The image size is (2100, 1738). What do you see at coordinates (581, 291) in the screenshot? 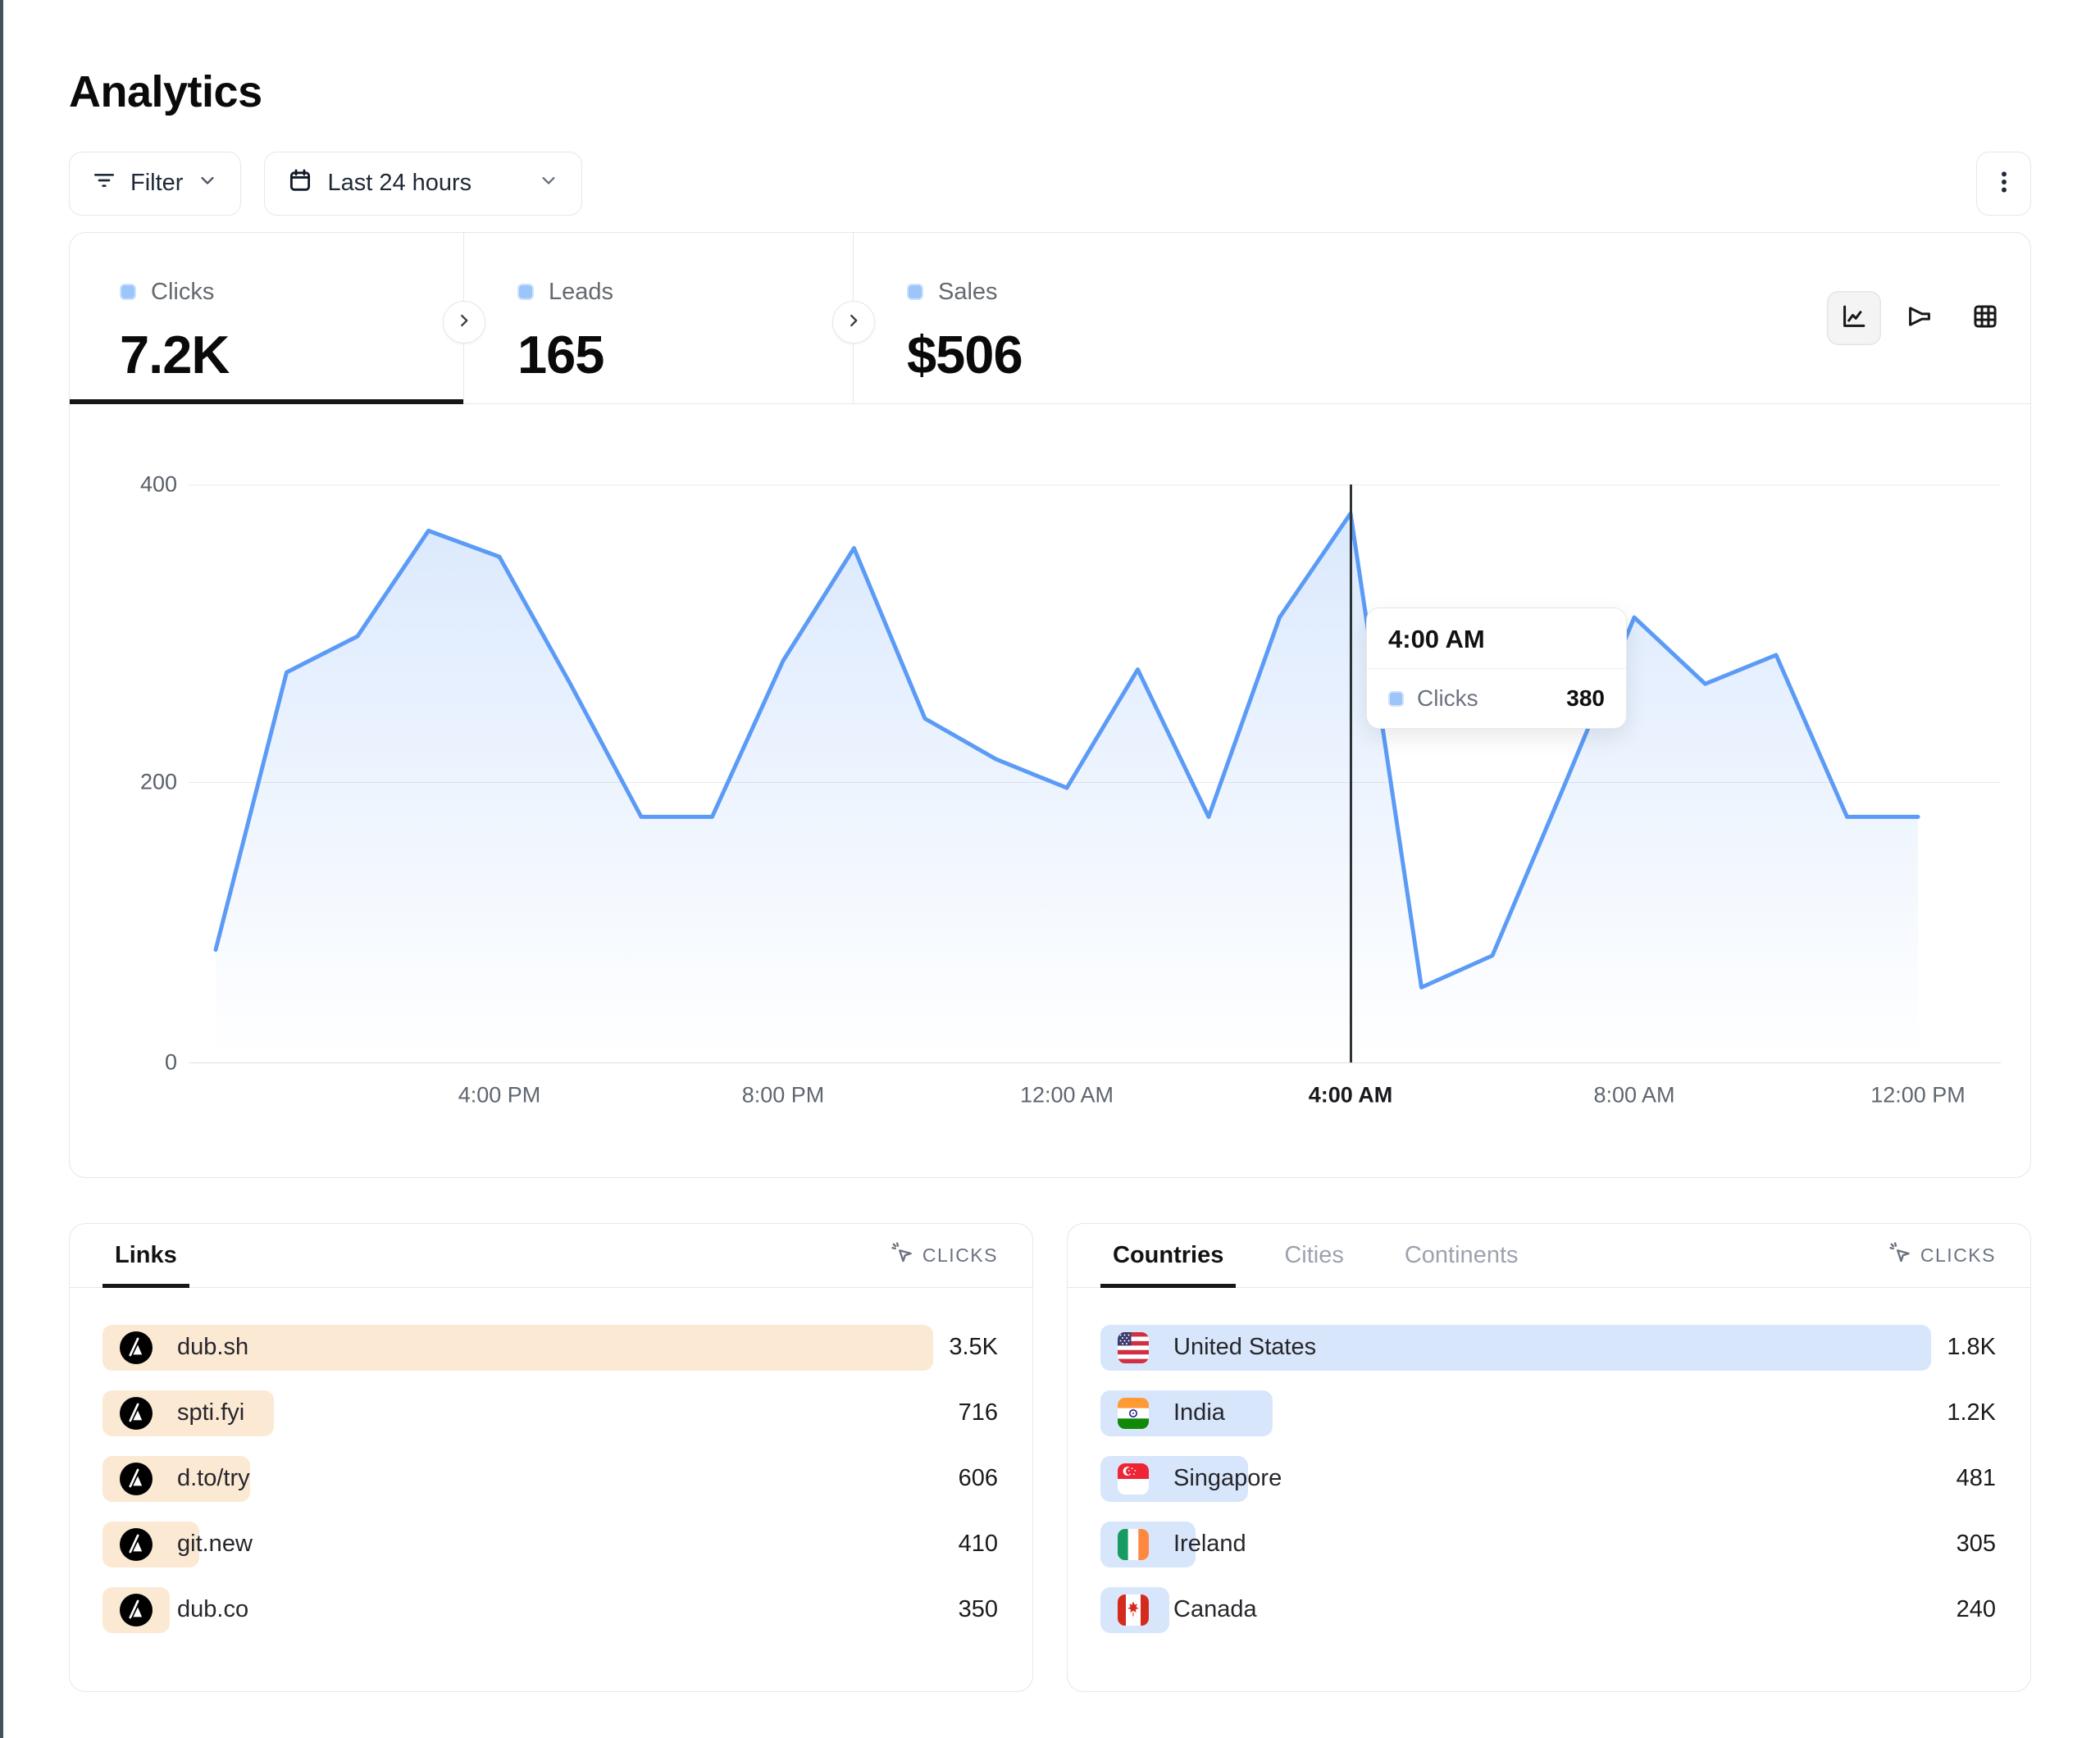
I see `stat-label: Leads` at bounding box center [581, 291].